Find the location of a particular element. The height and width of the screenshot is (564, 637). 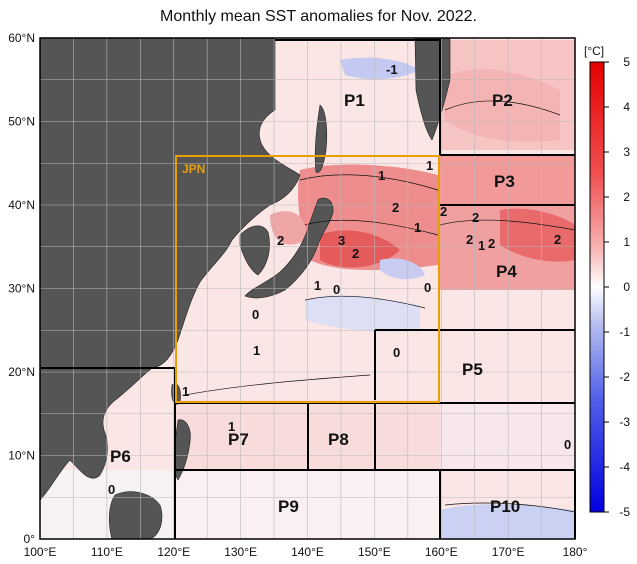

region-label: P6 is located at coordinates (120, 456).